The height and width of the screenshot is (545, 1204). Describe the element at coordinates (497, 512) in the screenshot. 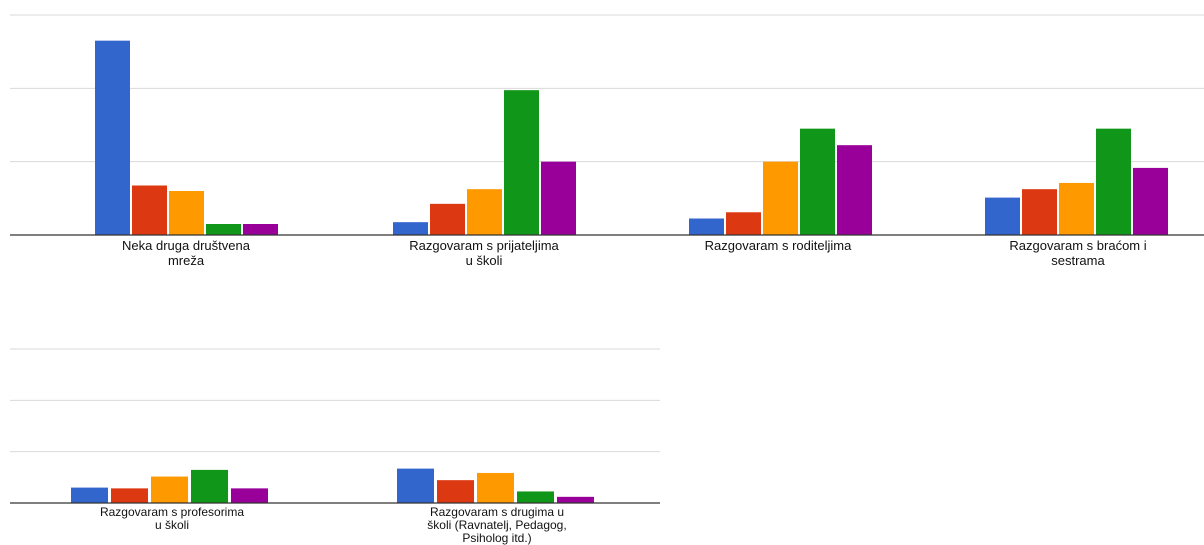

I see `category-label-line: Razgovaram s drugima u` at that location.